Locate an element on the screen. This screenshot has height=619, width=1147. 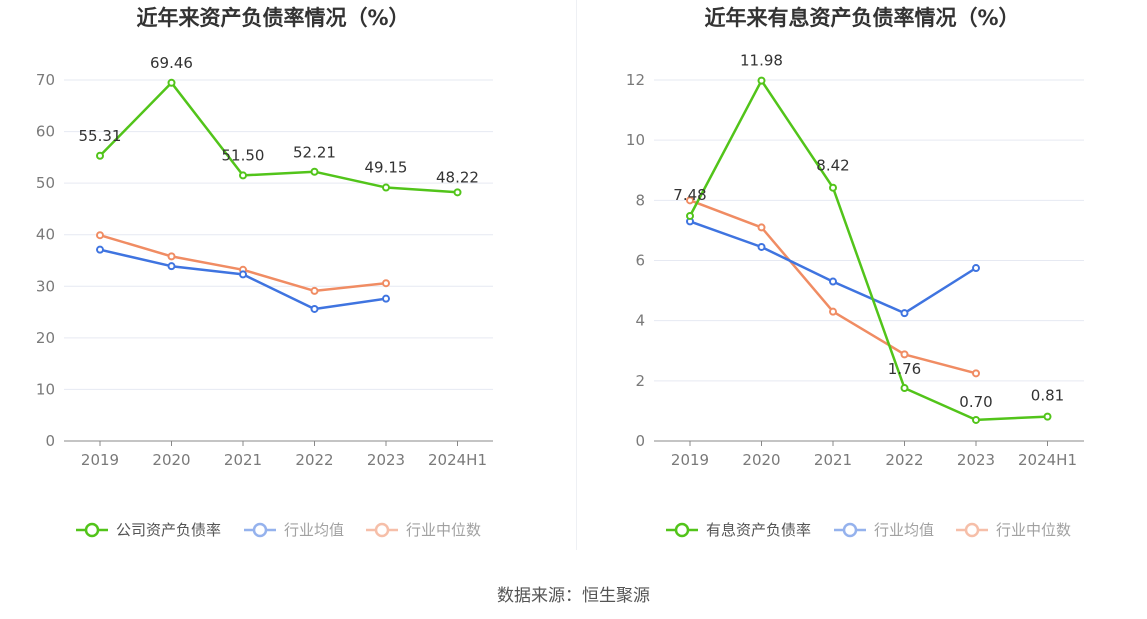
data-label: 69.46 is located at coordinates (171, 63).